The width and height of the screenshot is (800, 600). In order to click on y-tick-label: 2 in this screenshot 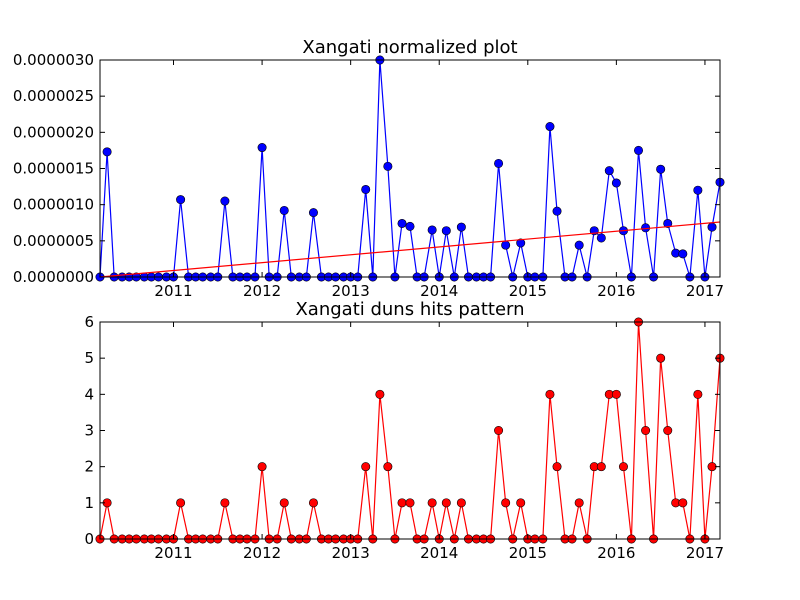, I will do `click(89, 467)`.